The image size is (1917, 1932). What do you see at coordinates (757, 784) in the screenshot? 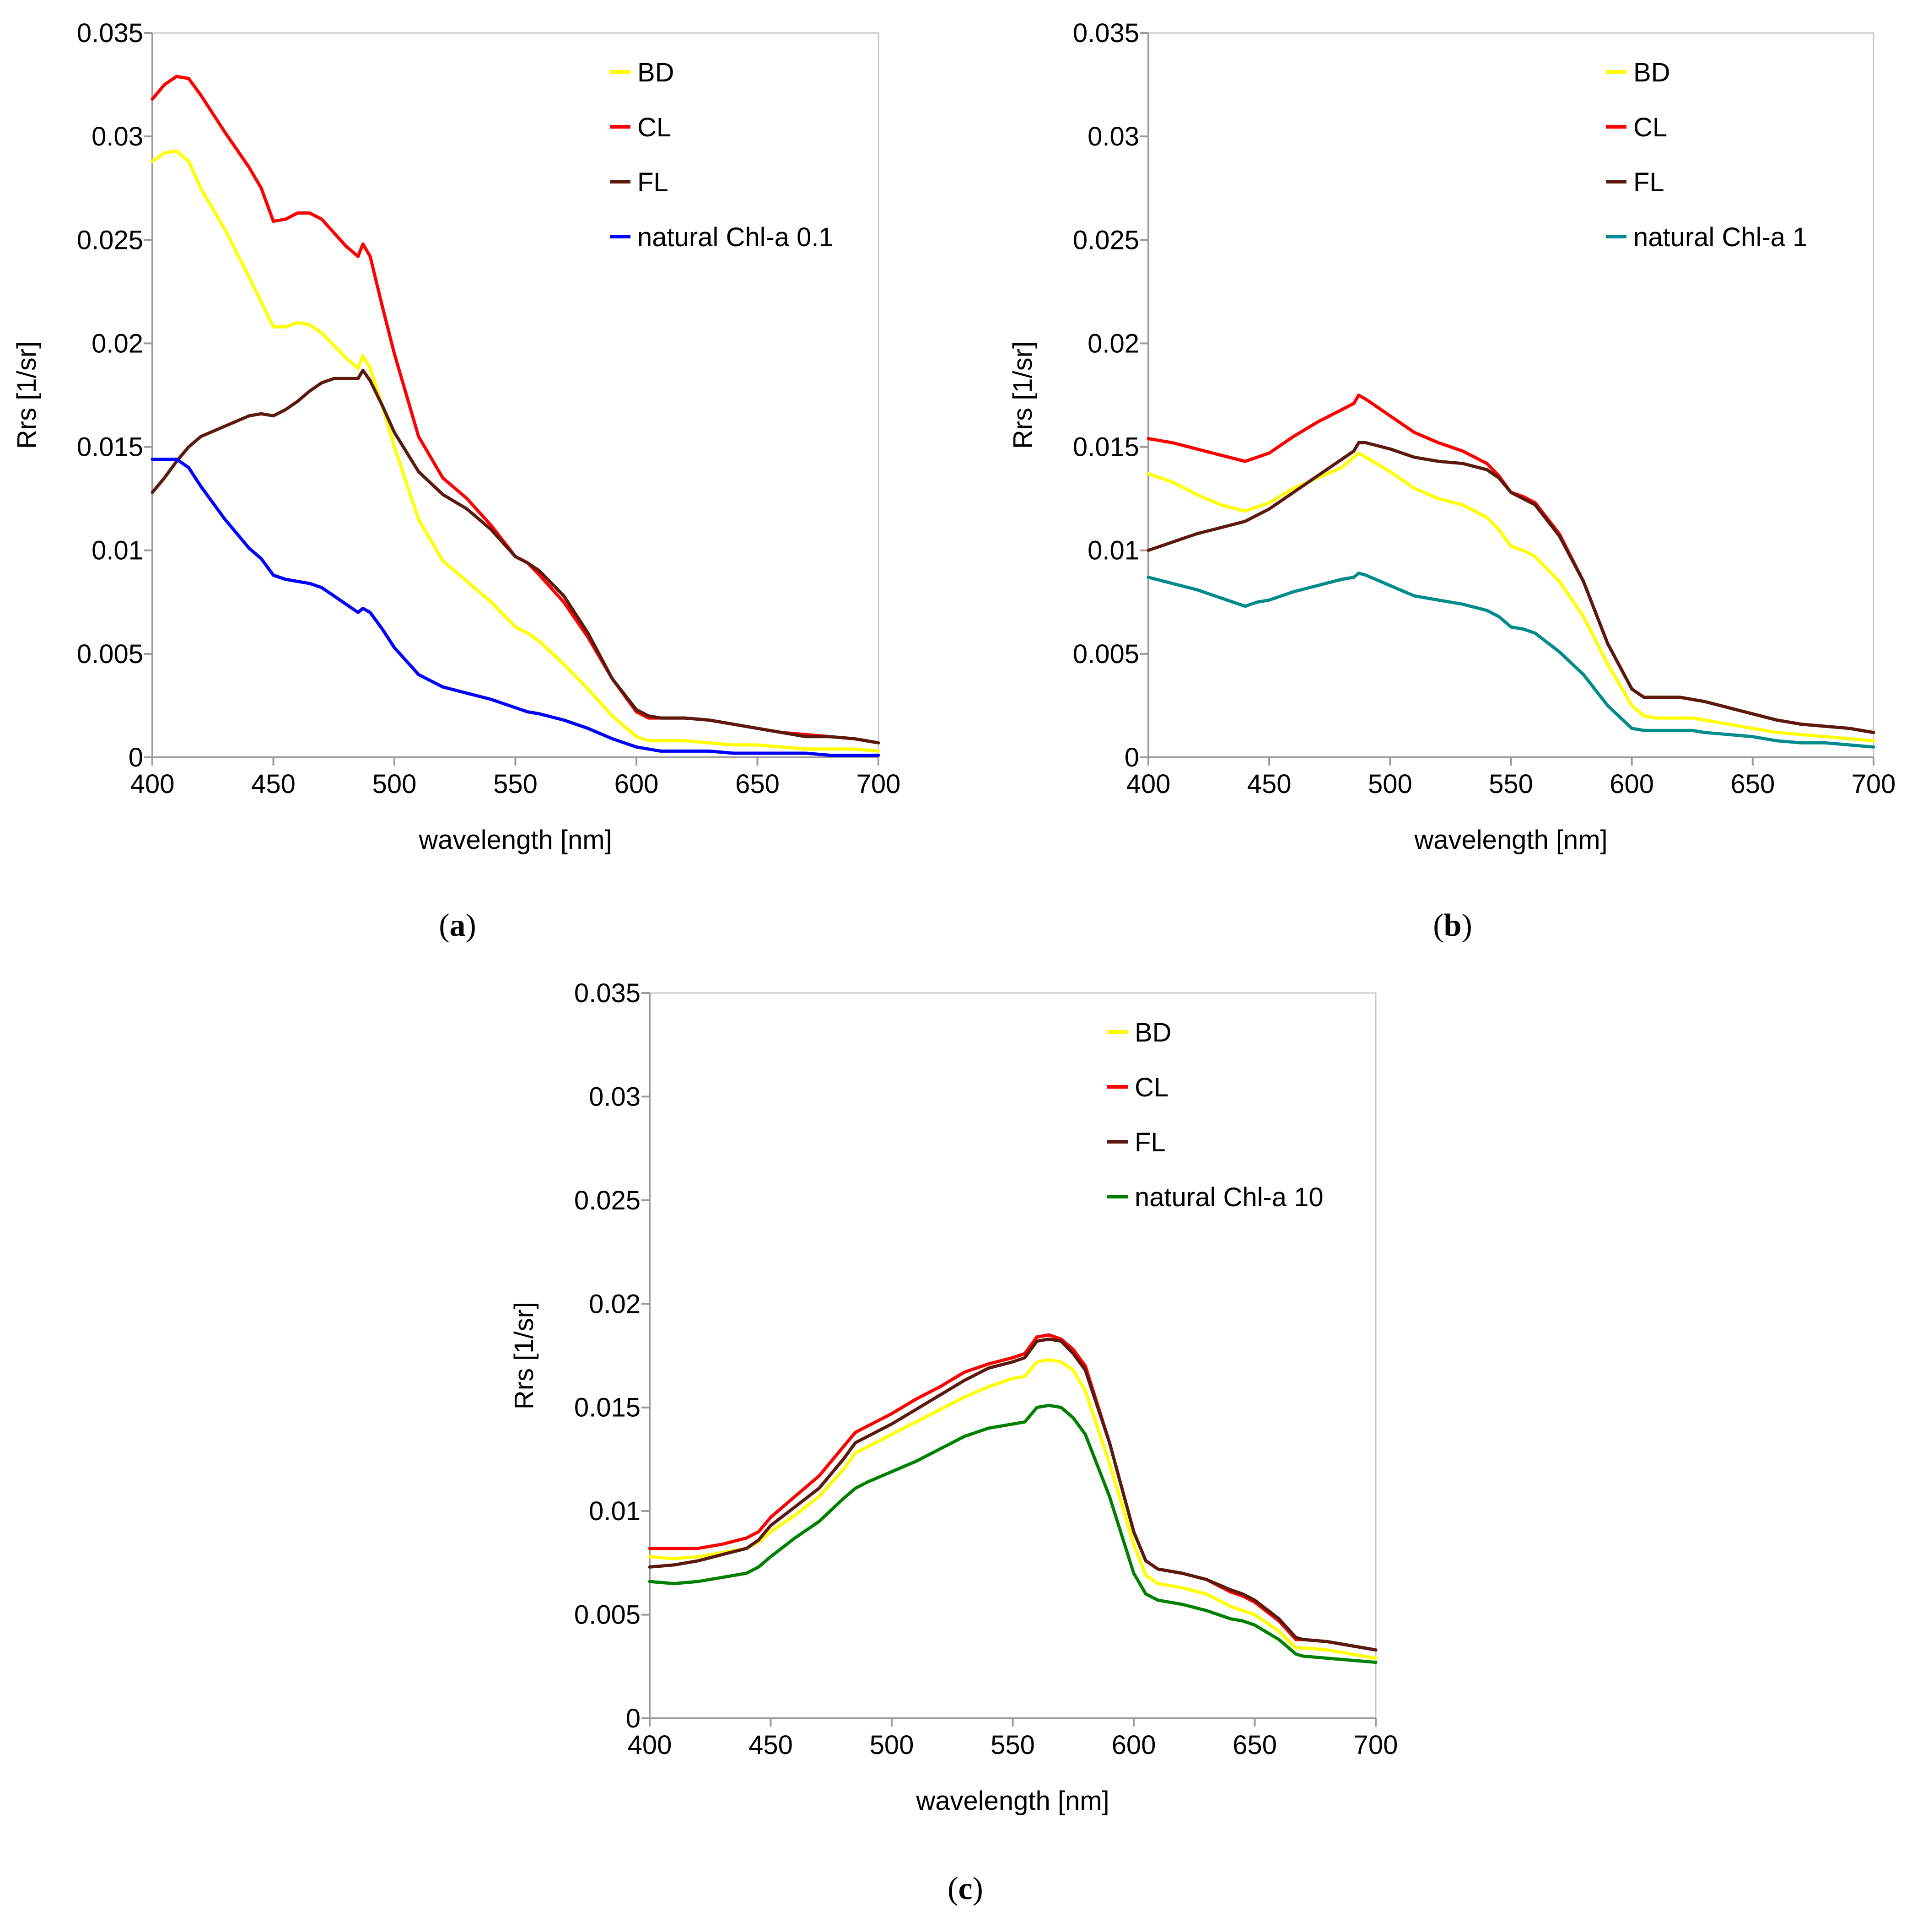
I see `panel-a-x-tick-label: 650` at bounding box center [757, 784].